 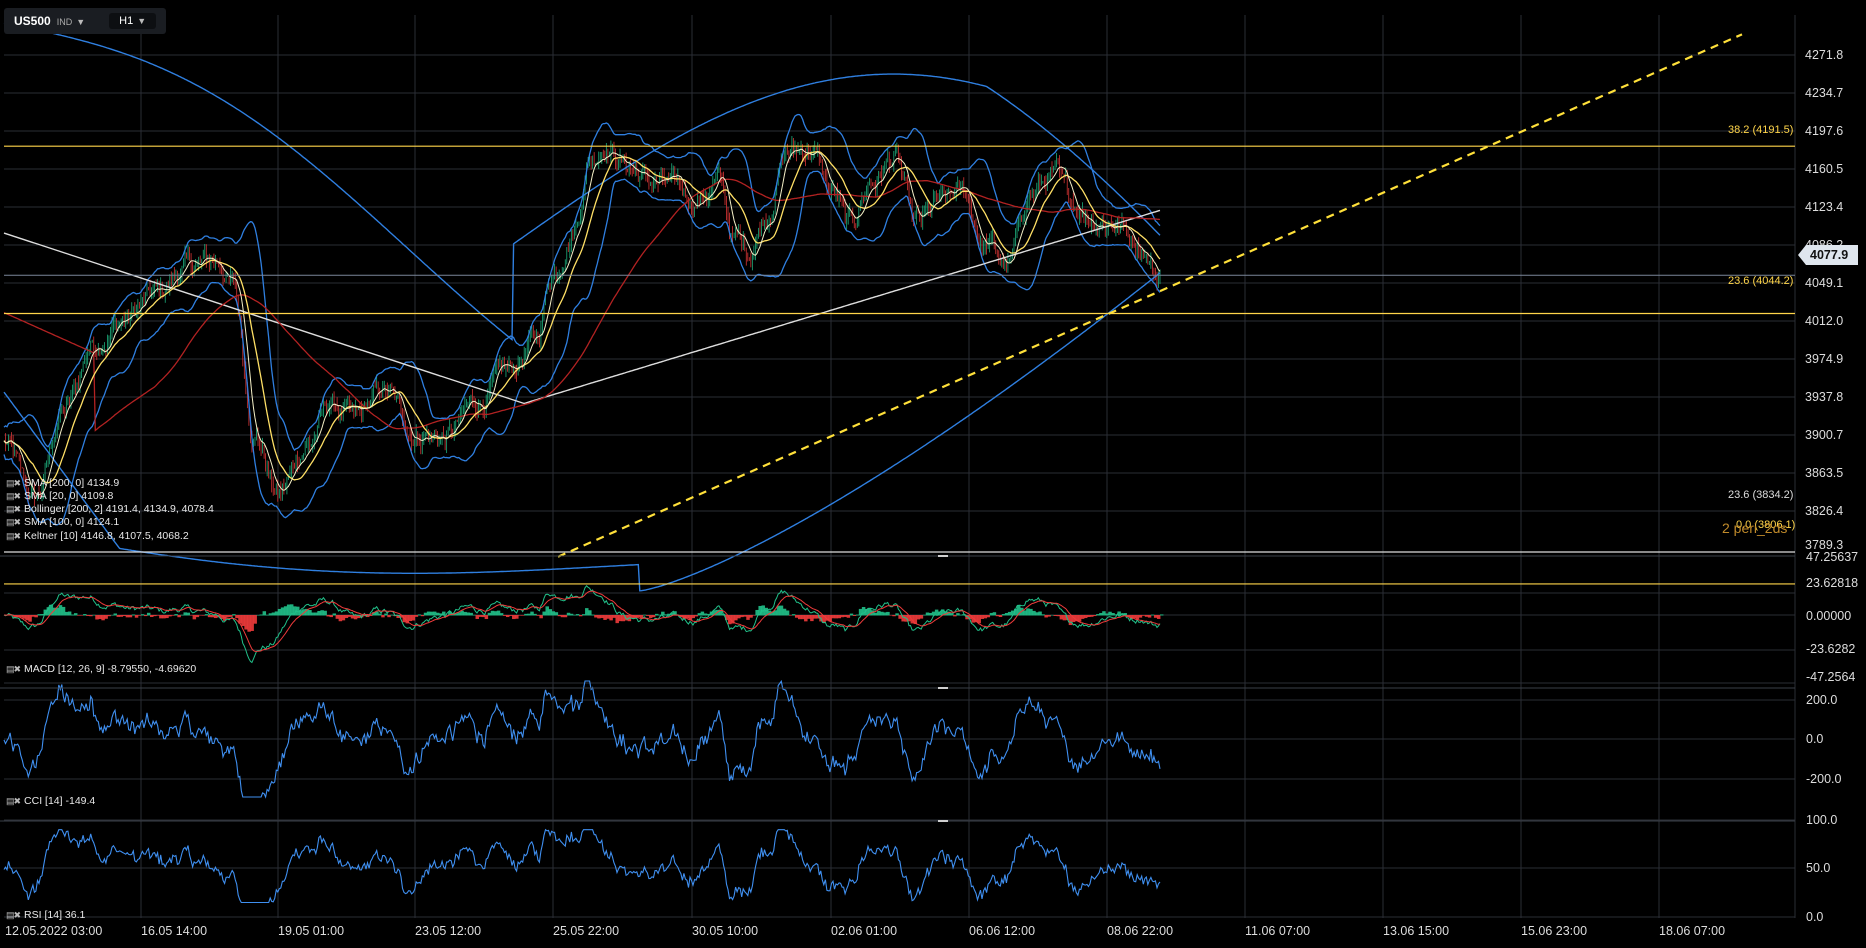 What do you see at coordinates (582, 739) in the screenshot?
I see `cci-panel` at bounding box center [582, 739].